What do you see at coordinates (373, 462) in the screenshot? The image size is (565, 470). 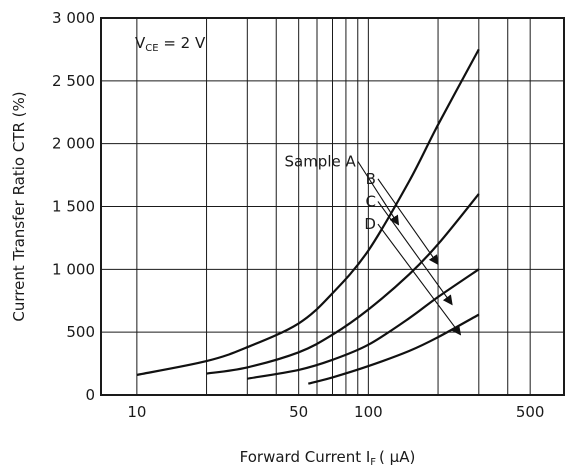 I see `x-axis-label-sub: F` at bounding box center [373, 462].